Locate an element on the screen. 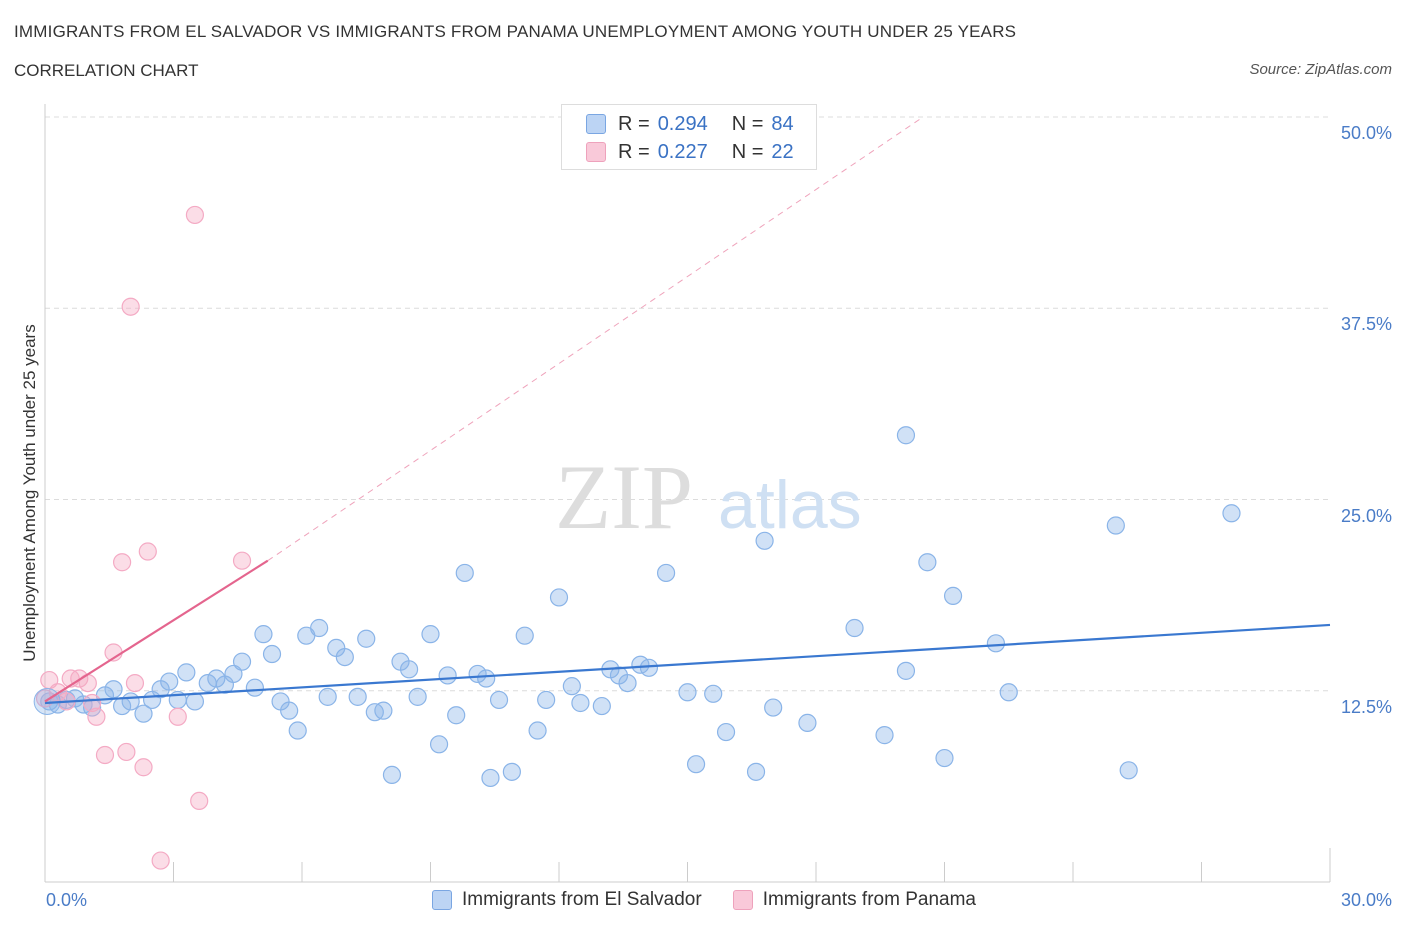 The width and height of the screenshot is (1406, 930). legend-r-value-panama: 0.227 is located at coordinates (682, 151).